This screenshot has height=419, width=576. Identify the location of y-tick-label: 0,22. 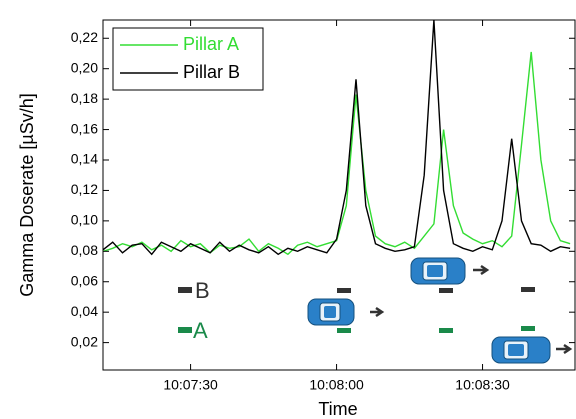
(84, 37).